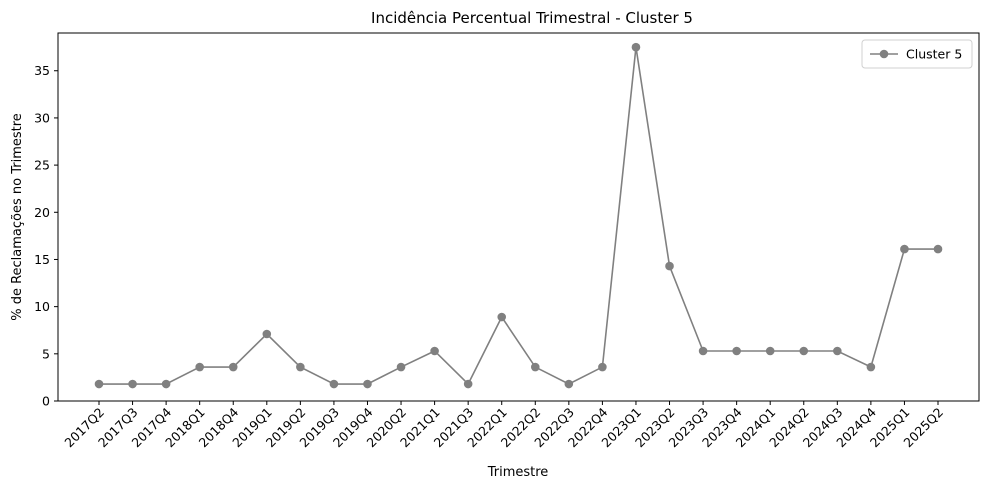 This screenshot has height=490, width=989. I want to click on y-tick-label: 20, so click(42, 212).